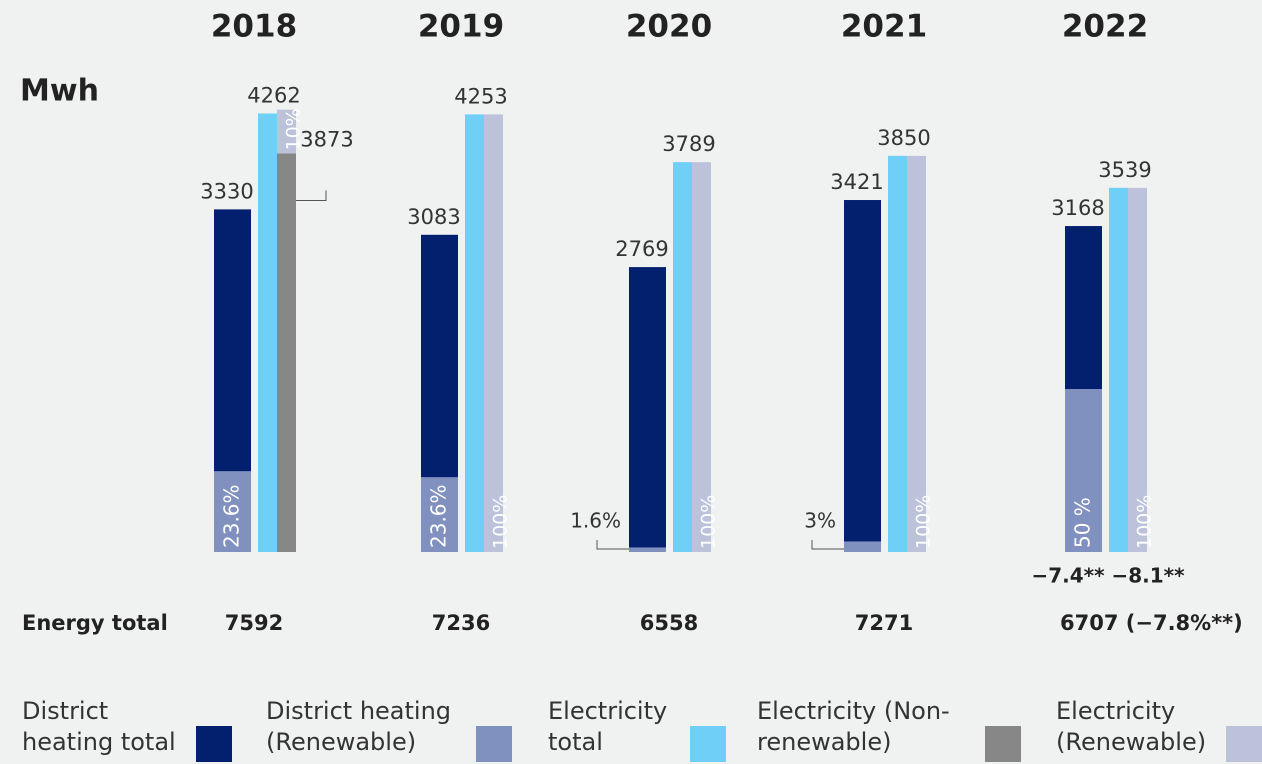 This screenshot has width=1262, height=764. Describe the element at coordinates (461, 623) in the screenshot. I see `energy-total: 7236` at that location.